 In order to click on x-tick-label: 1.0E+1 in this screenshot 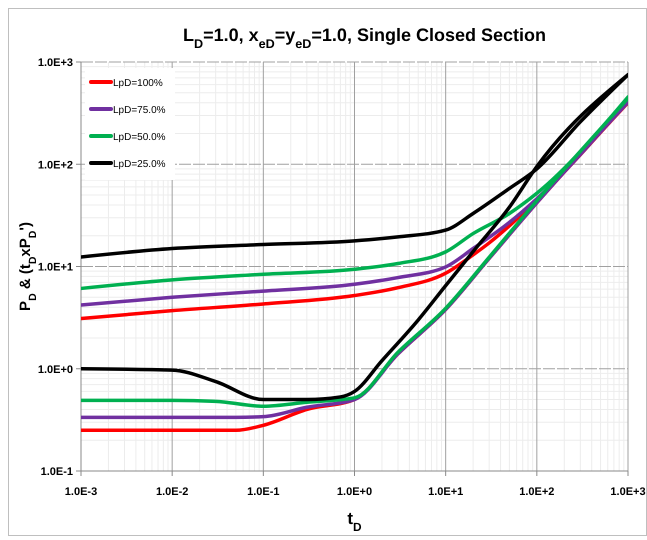, I will do `click(446, 492)`.